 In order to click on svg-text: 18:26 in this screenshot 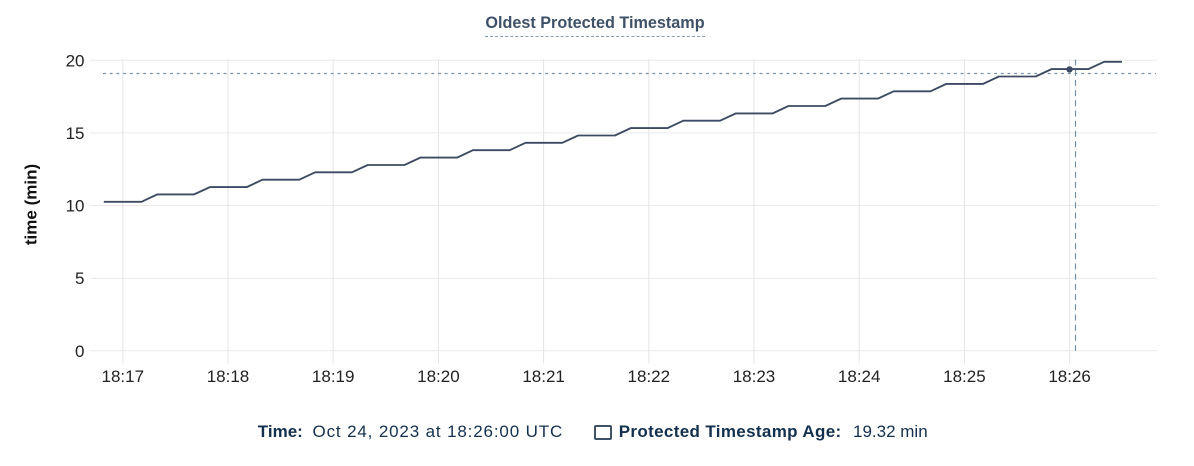, I will do `click(1069, 376)`.